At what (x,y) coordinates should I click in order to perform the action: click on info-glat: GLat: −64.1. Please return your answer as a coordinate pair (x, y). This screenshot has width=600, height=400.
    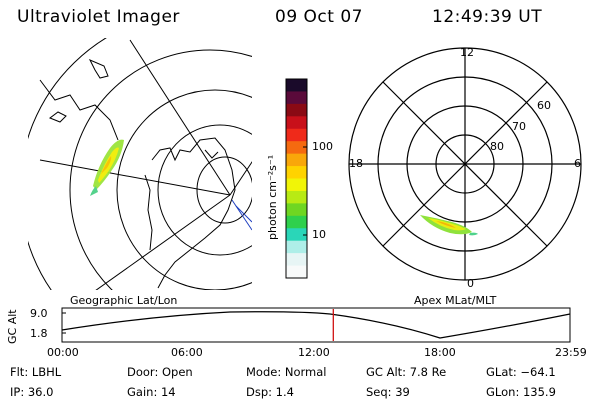
    Looking at the image, I should click on (521, 372).